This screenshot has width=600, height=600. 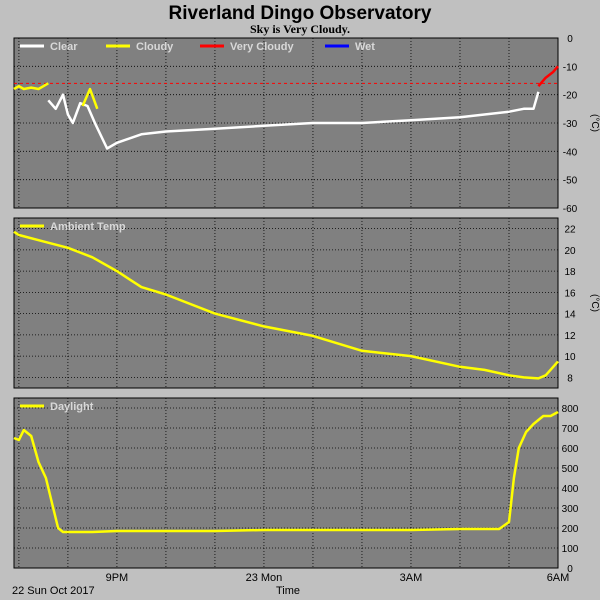 What do you see at coordinates (300, 29) in the screenshot?
I see `page-subtitle: Sky is Very Cloudy.` at bounding box center [300, 29].